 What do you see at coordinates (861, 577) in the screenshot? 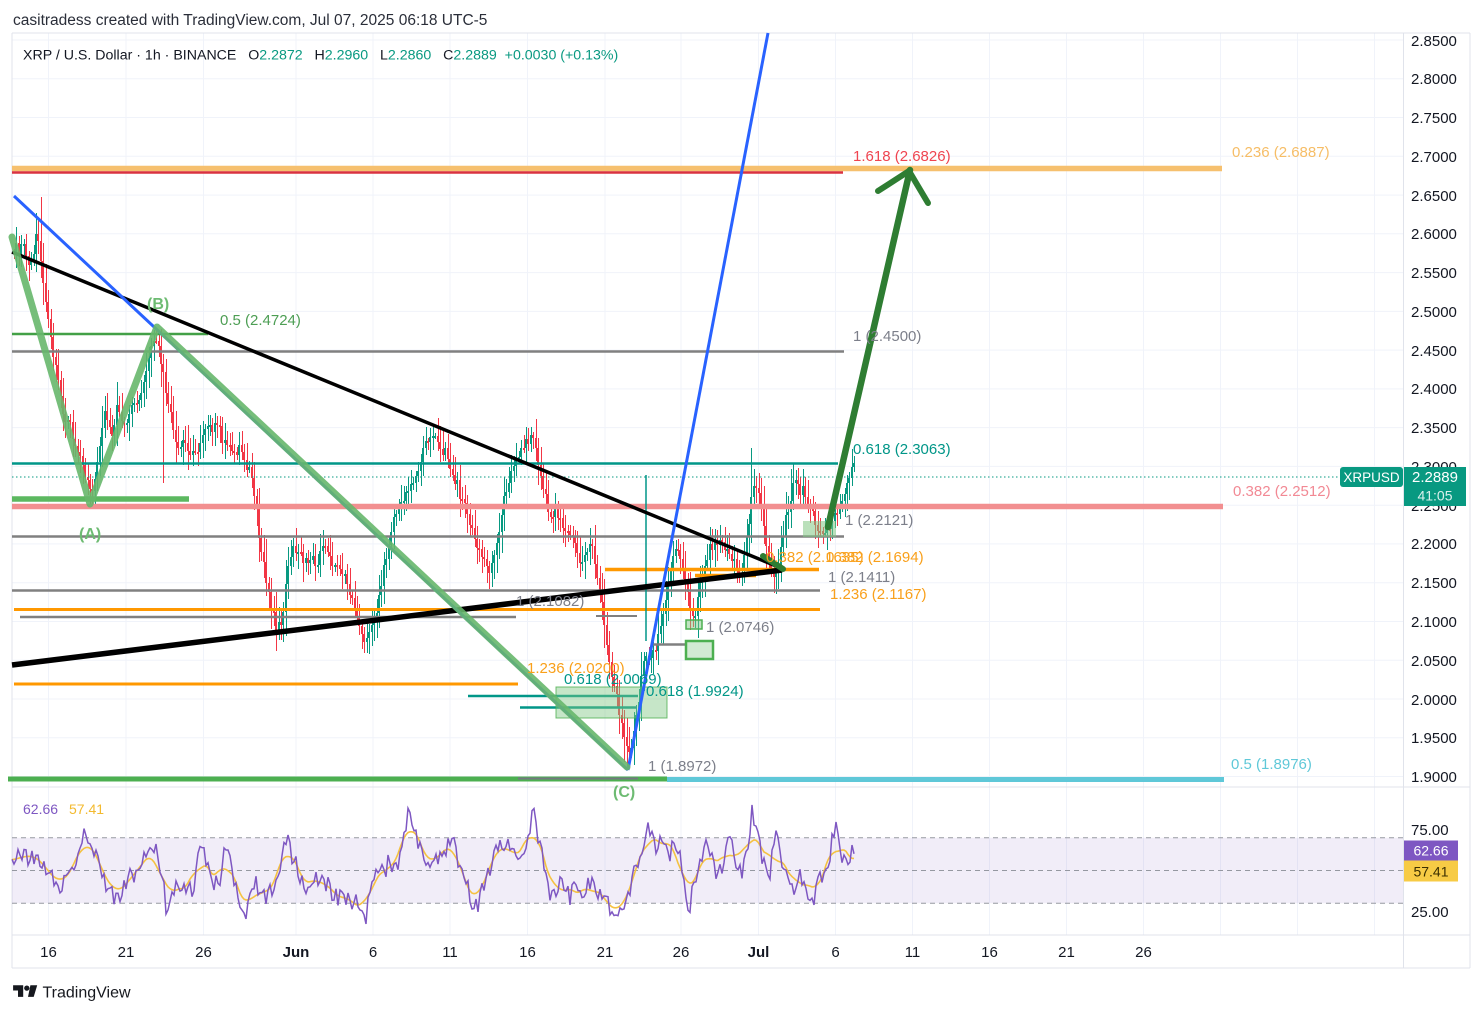
I see `svg-text: 1 (2.1411)` at bounding box center [861, 577].